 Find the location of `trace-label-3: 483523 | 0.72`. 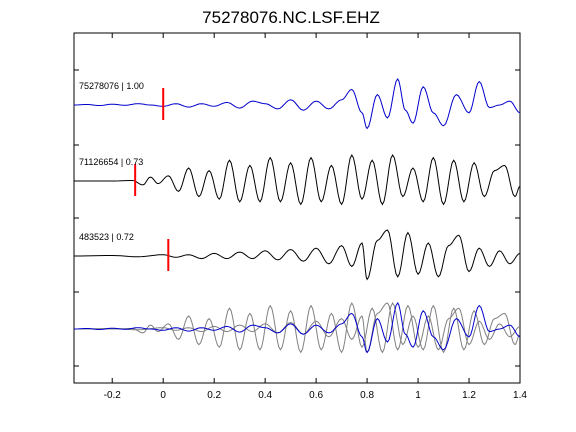

trace-label-3: 483523 | 0.72 is located at coordinates (106, 237).